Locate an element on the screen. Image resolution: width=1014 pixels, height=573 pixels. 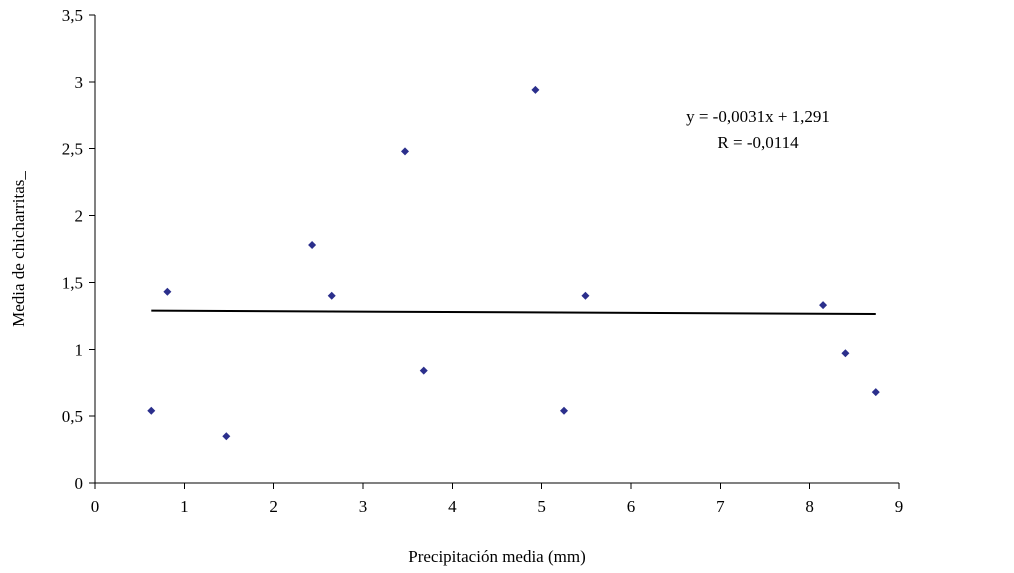
y-tick-label: 2 is located at coordinates (79, 216).